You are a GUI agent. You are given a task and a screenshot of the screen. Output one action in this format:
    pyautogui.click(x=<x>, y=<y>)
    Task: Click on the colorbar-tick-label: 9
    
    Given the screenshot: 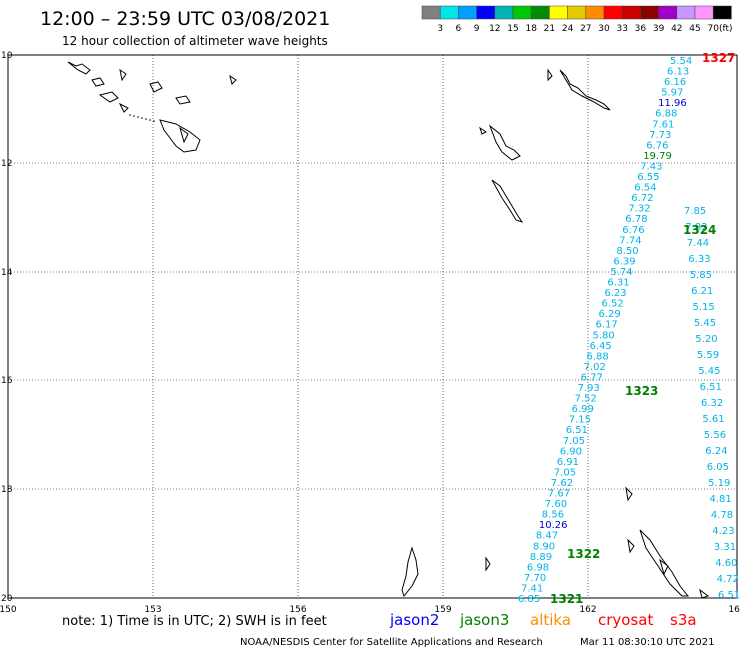 What is the action you would take?
    pyautogui.click(x=477, y=29)
    